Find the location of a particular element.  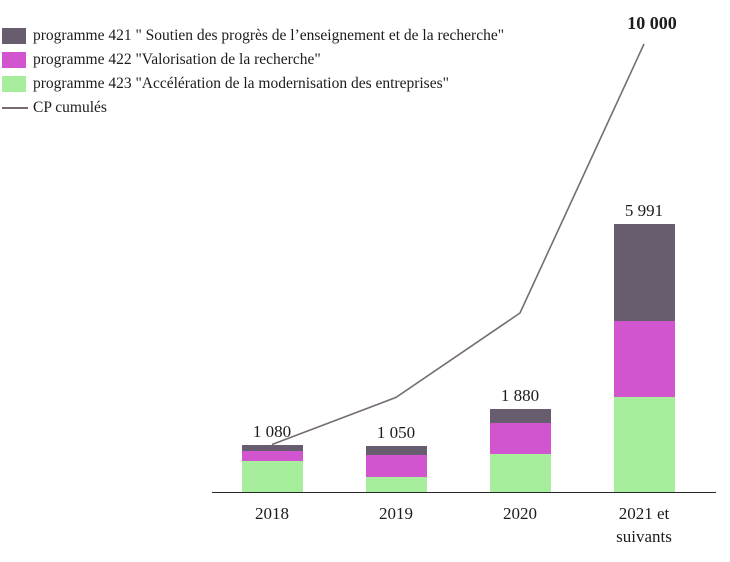

x-axis-label: 2021 et suivants is located at coordinates (644, 525).